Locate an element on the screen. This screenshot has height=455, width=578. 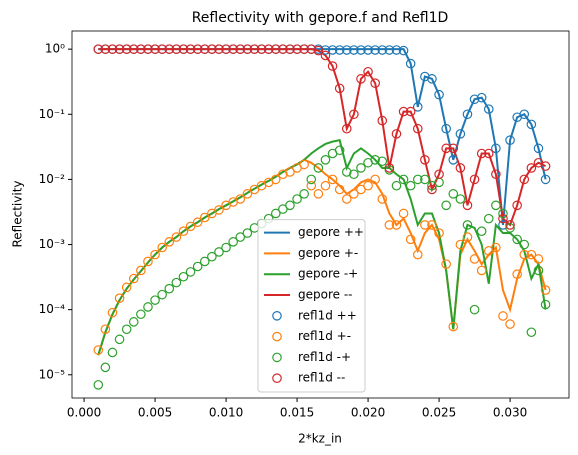
x-tick-label: 0.020 is located at coordinates (368, 413).